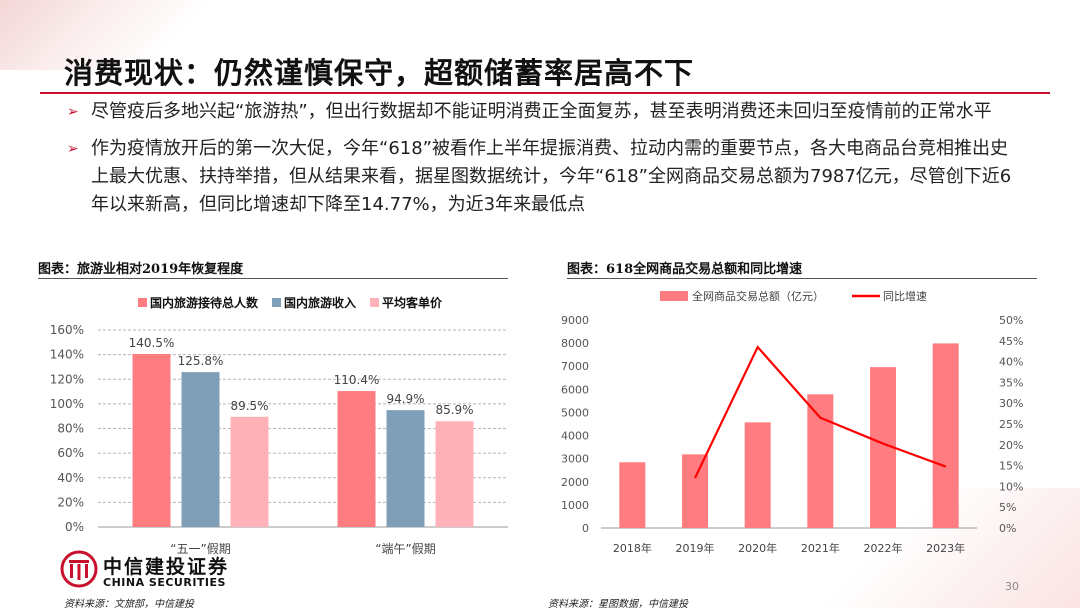 Image resolution: width=1080 pixels, height=610 pixels. Describe the element at coordinates (70, 502) in the screenshot. I see `y-tick-label: 20%` at that location.